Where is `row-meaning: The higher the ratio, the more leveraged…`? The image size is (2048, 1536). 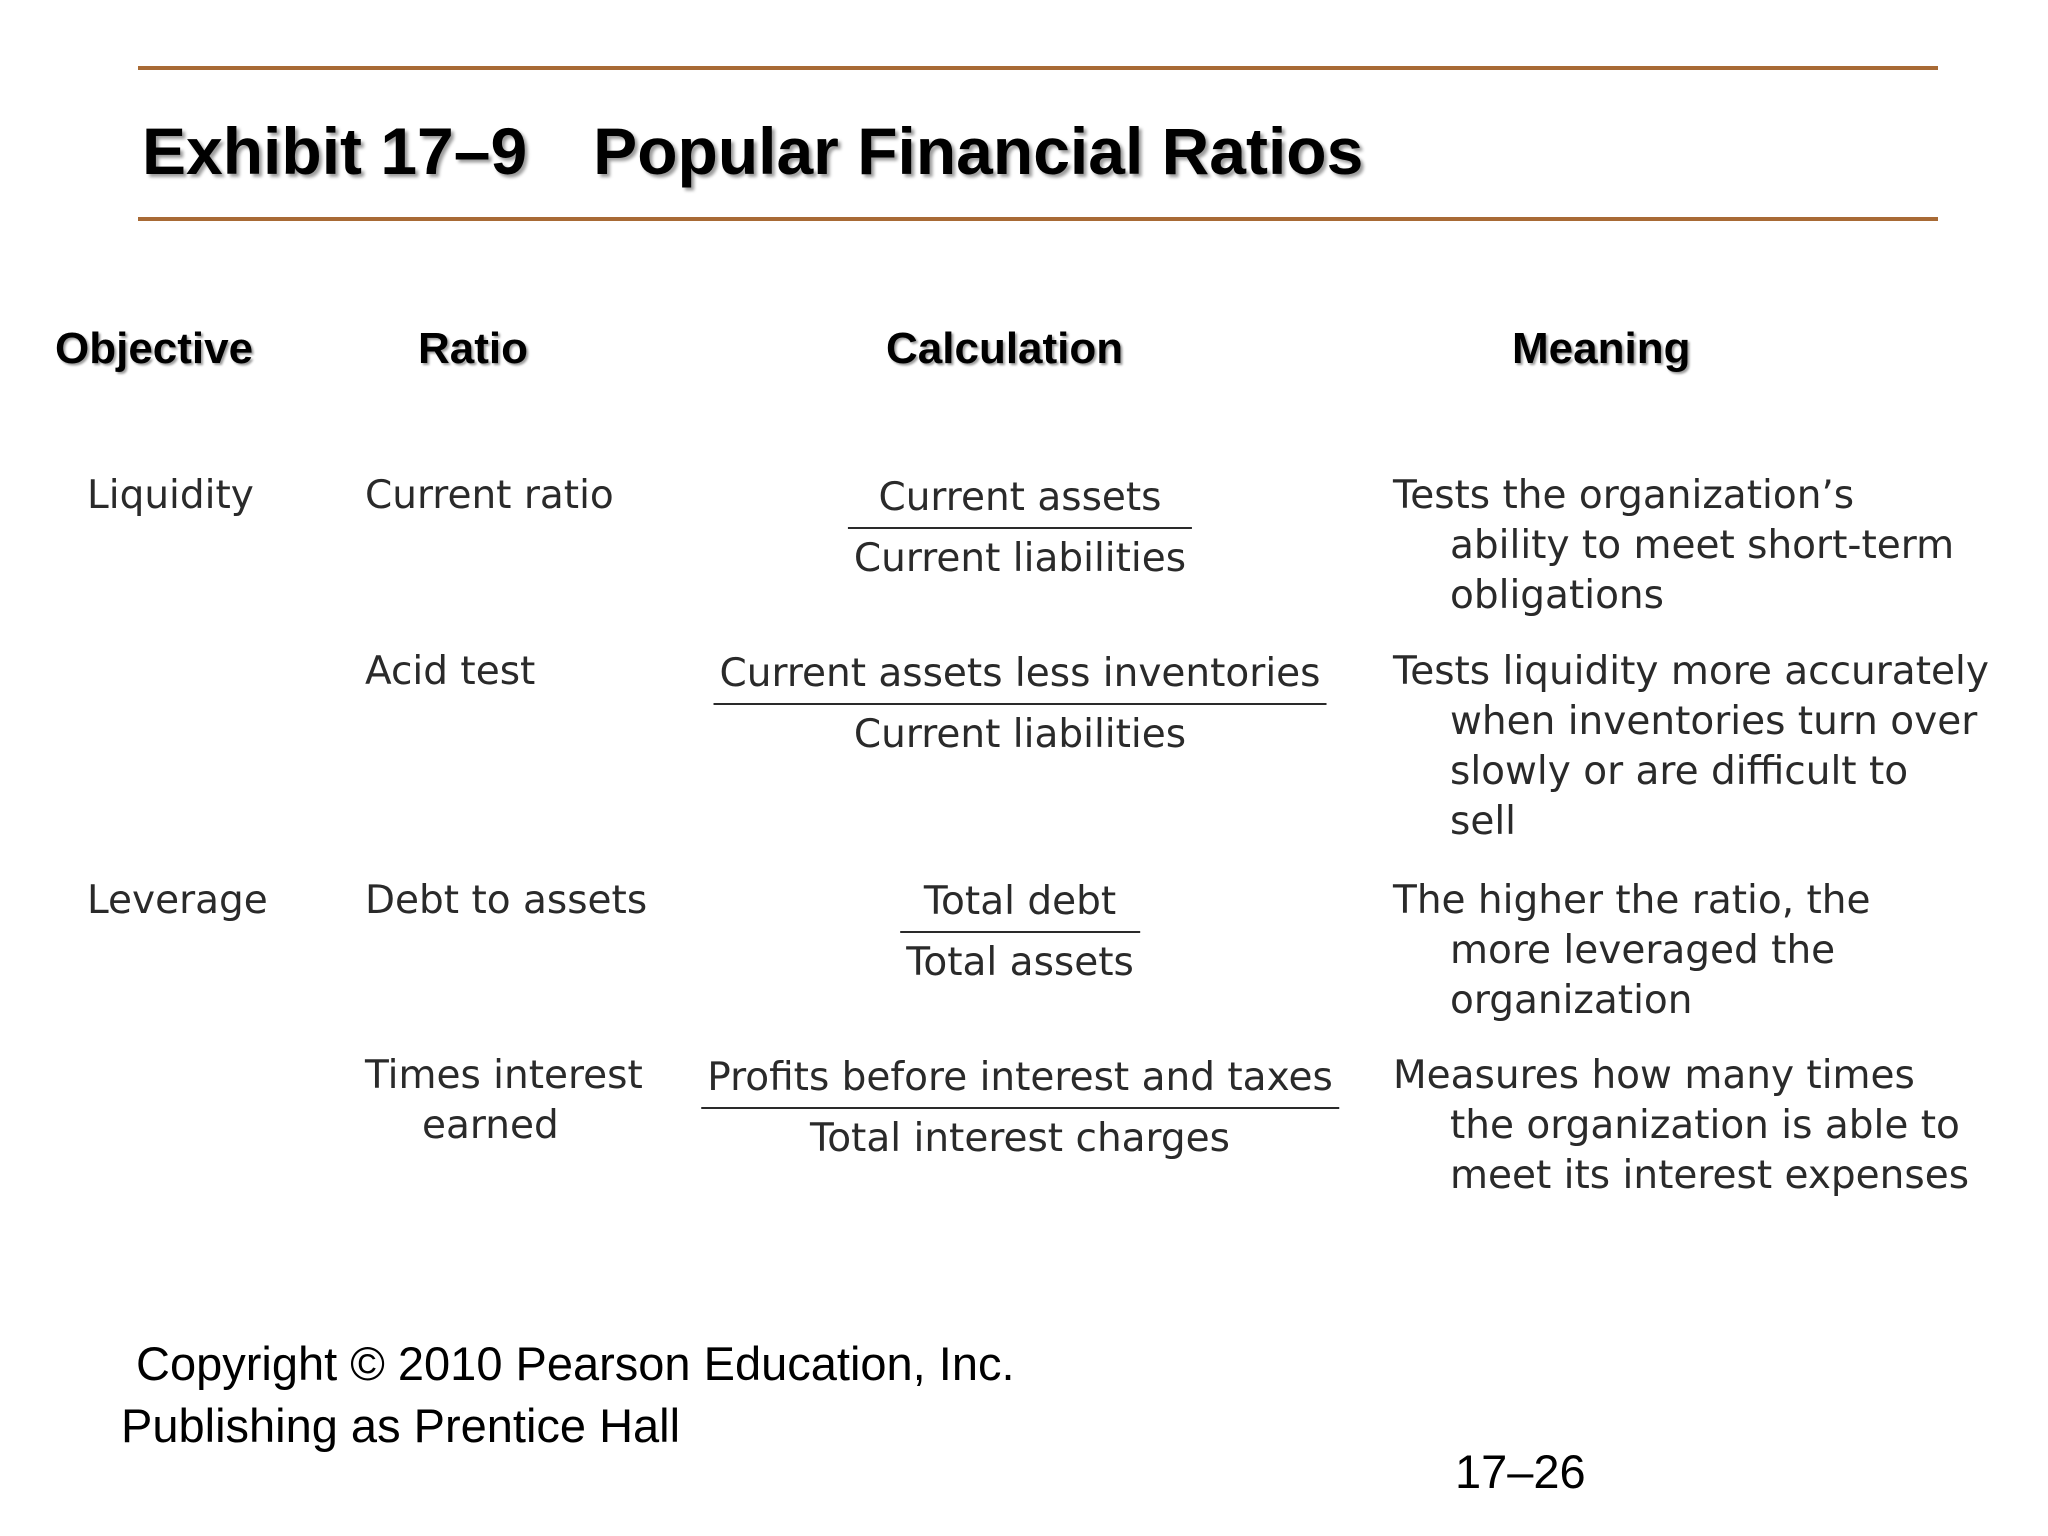 row-meaning: The higher the ratio, the more leveraged… is located at coordinates (1632, 951).